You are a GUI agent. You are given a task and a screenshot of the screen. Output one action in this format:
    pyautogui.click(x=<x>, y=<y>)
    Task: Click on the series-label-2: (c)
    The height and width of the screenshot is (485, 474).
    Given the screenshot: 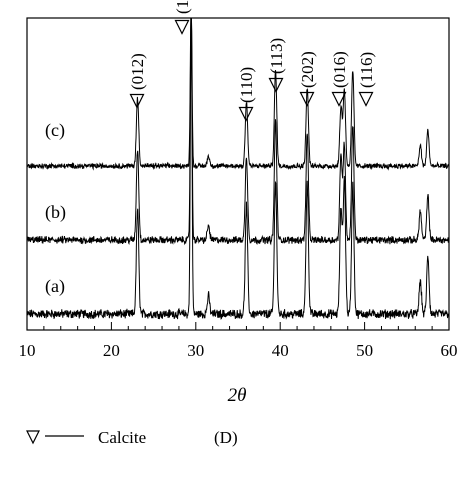 What is the action you would take?
    pyautogui.click(x=55, y=130)
    